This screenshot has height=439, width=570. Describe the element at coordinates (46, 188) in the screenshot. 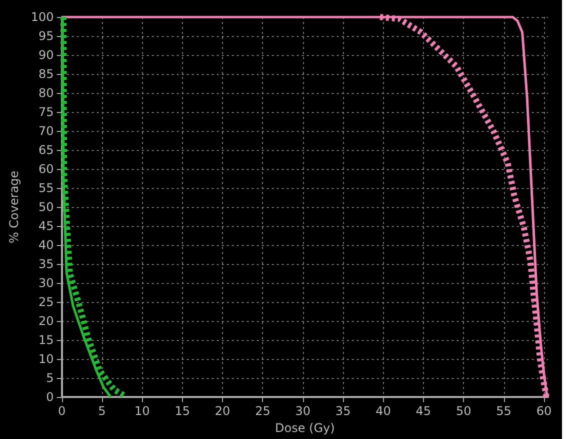

I see `y-tick-label: 55` at that location.